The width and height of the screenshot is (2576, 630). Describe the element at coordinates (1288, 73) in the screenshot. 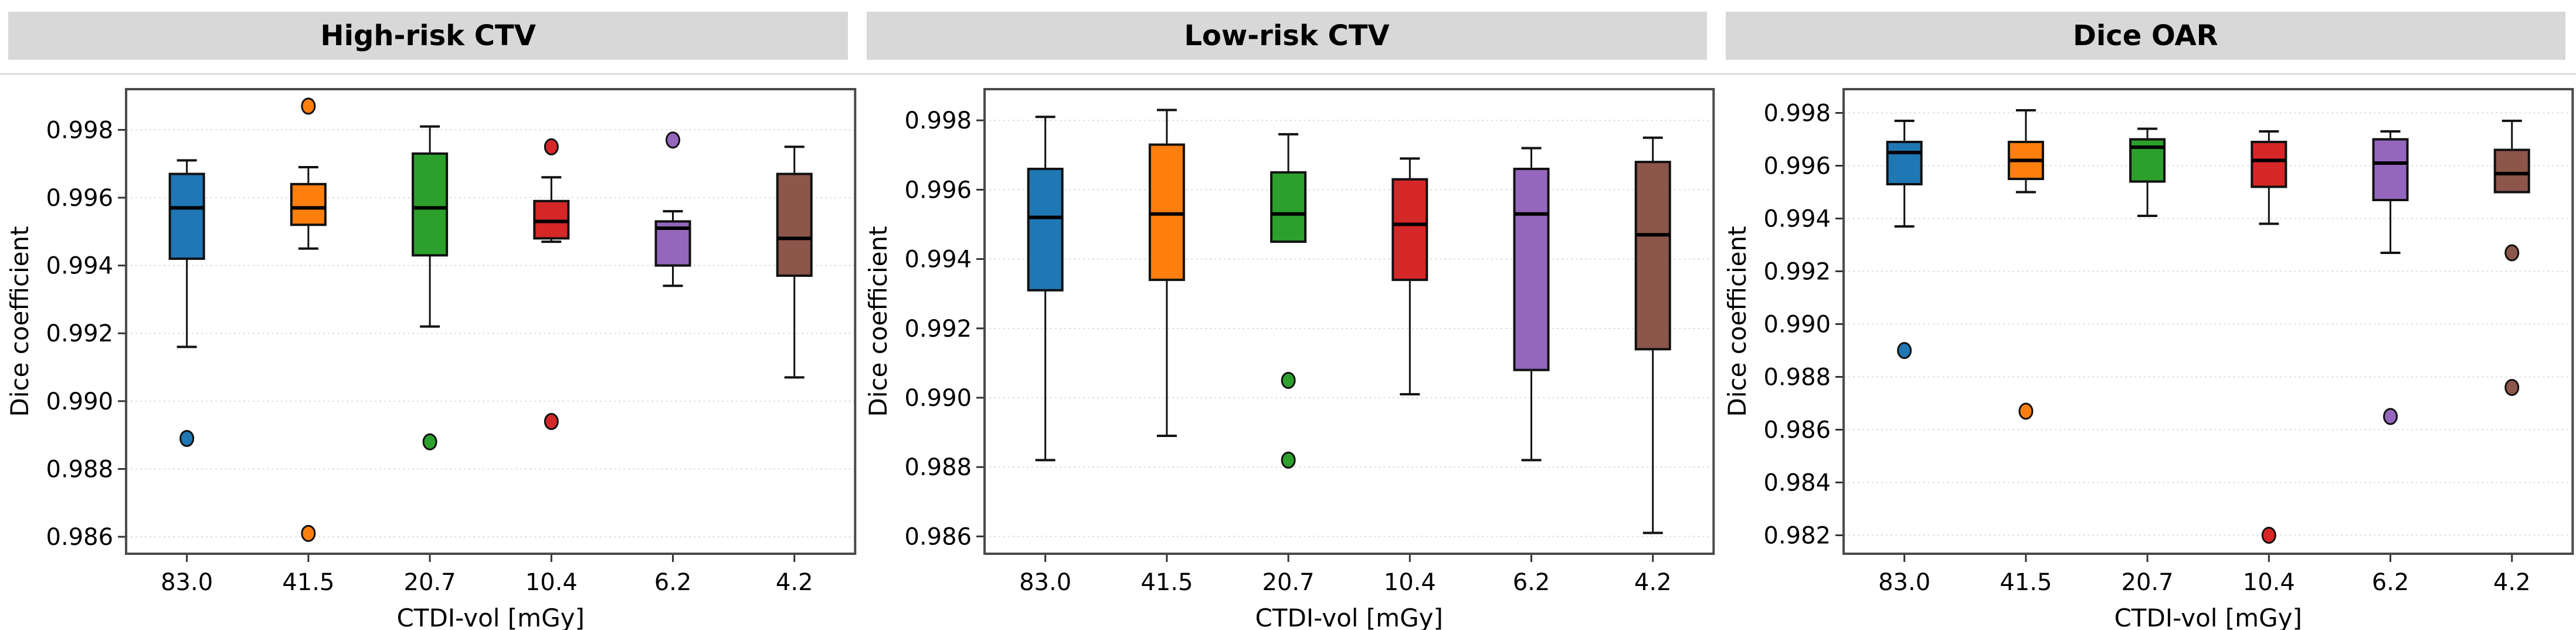

I see `figure-divider-line` at that location.